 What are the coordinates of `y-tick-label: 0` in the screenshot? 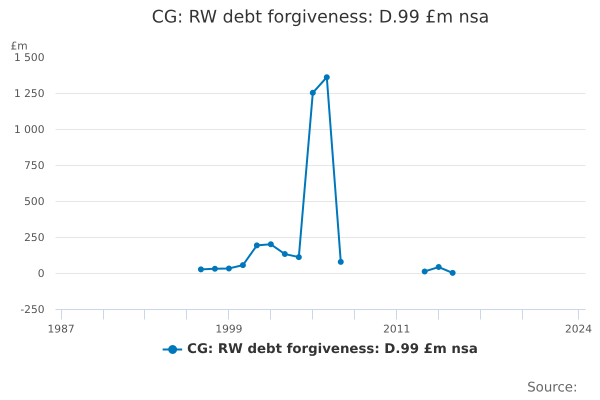 It's located at (41, 273).